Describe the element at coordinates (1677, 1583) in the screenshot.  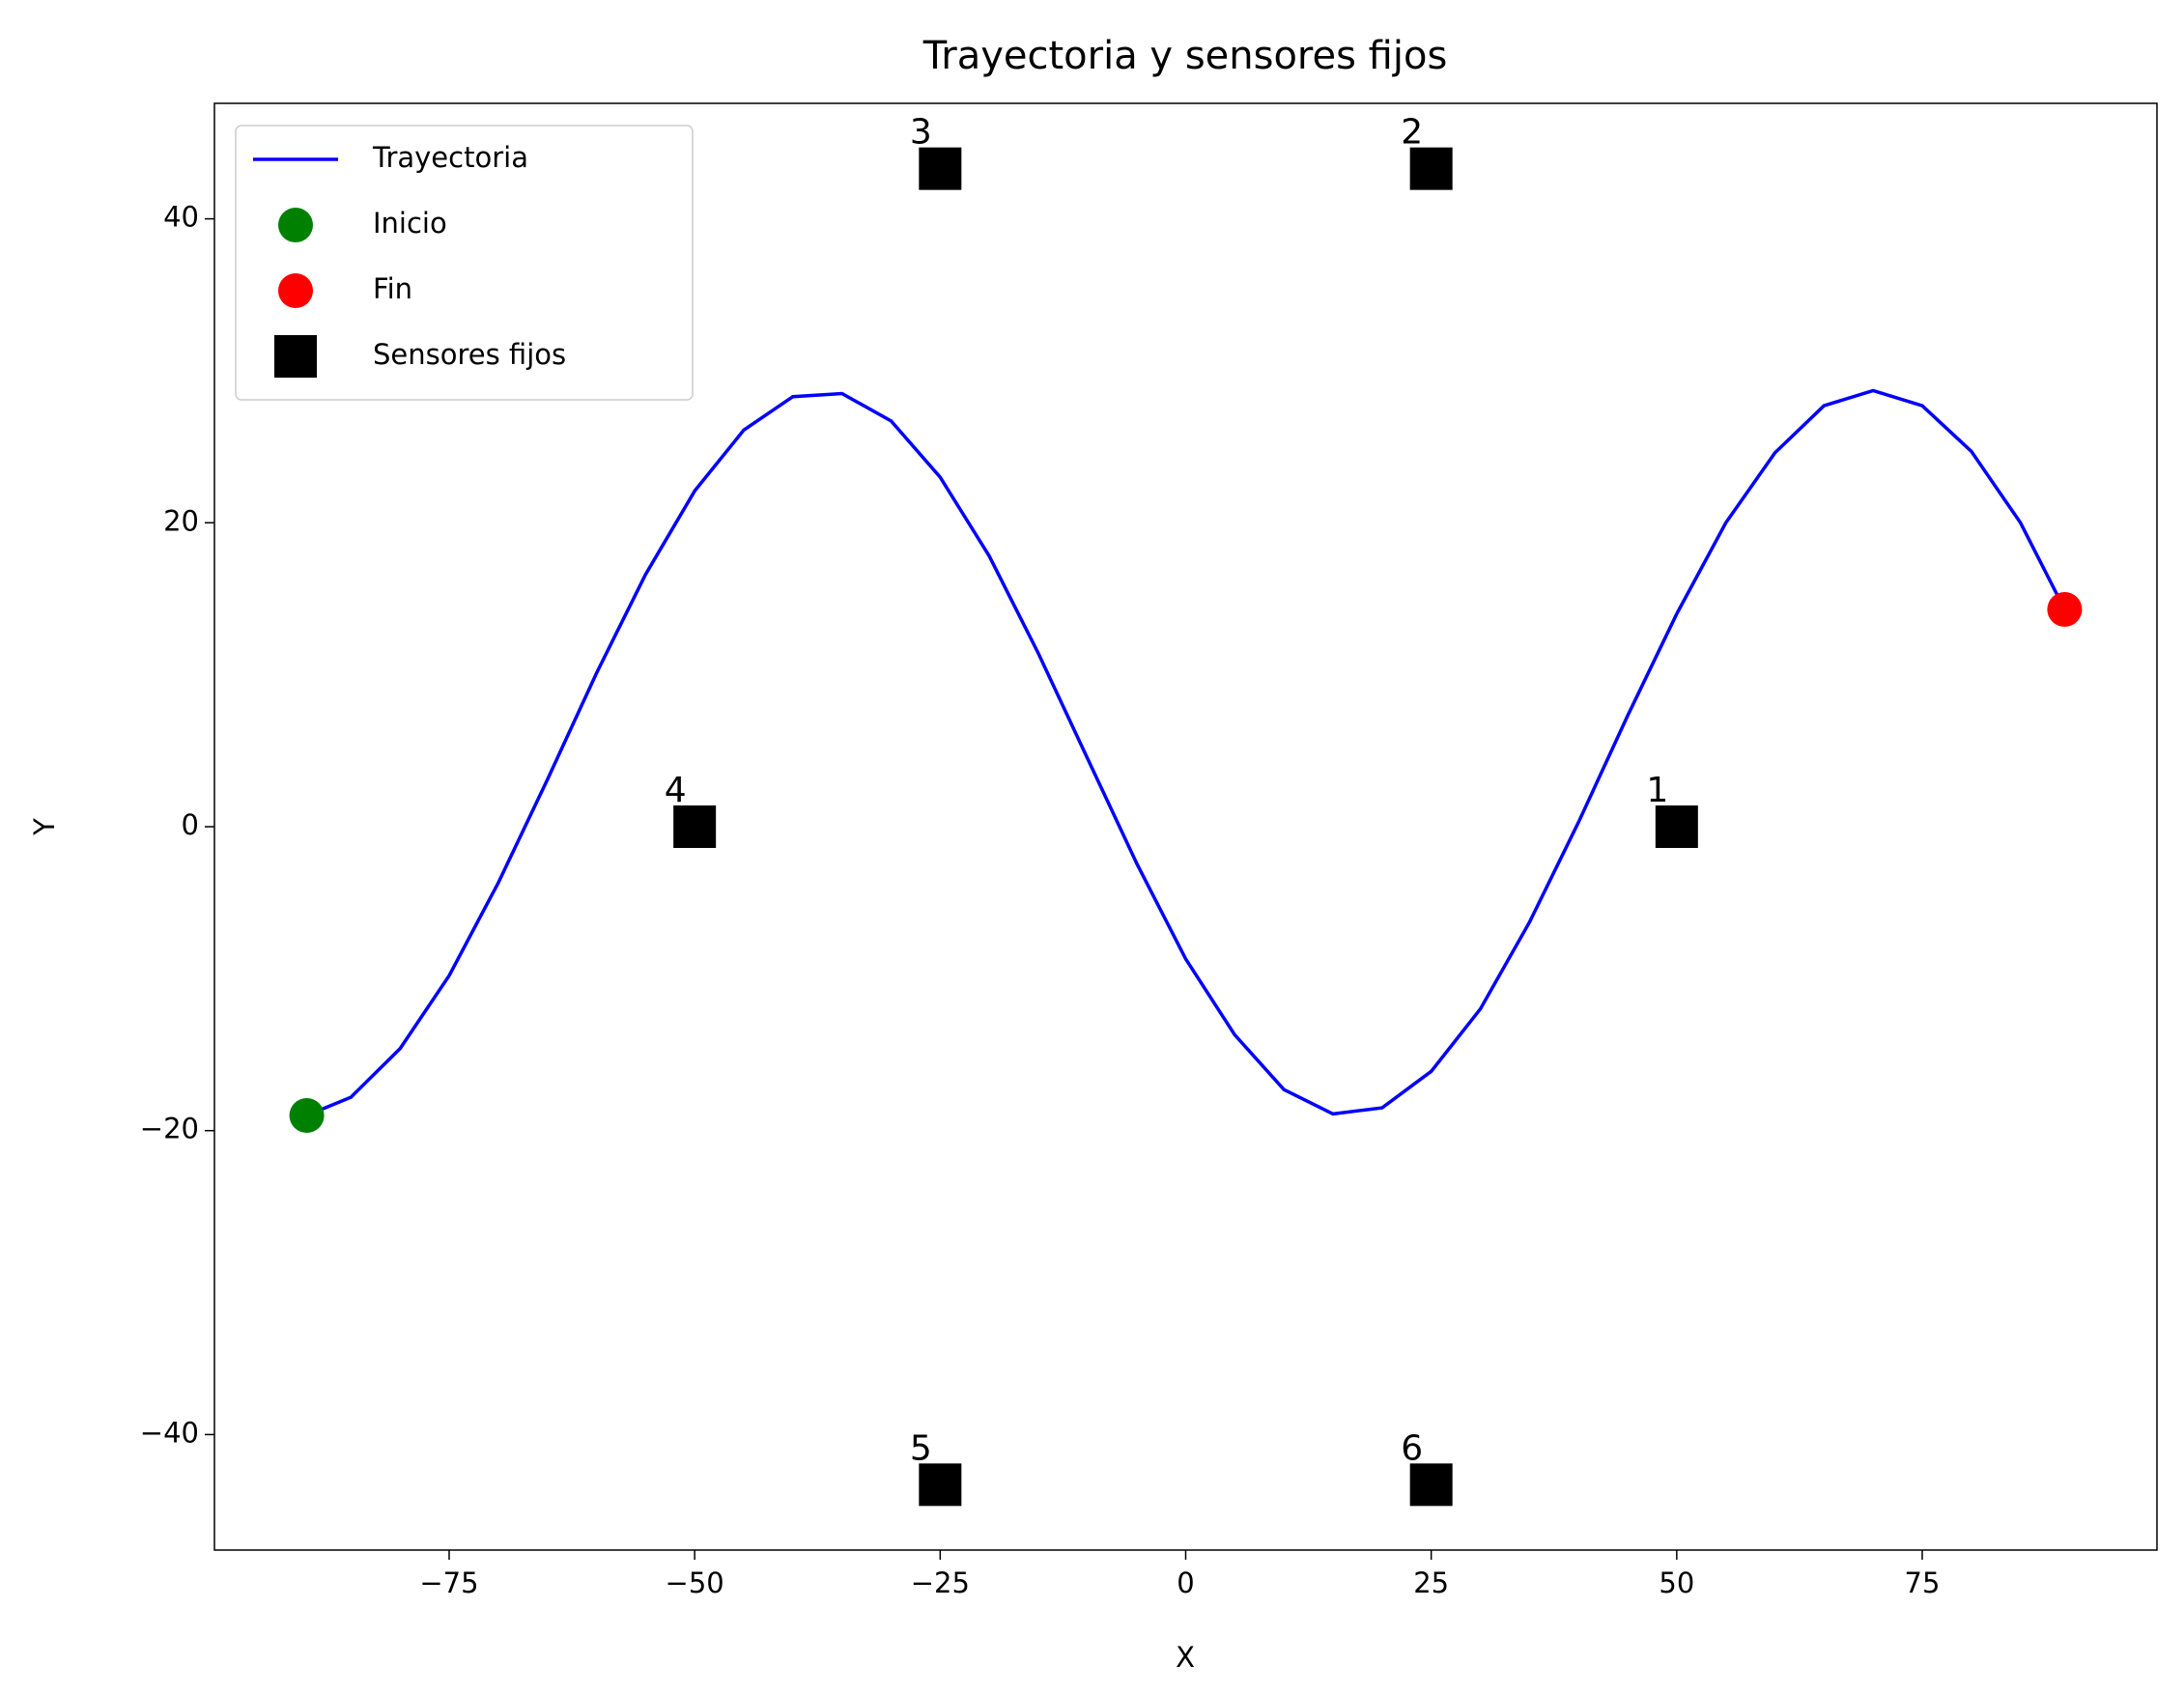
I see `x-tick-label: 50` at that location.